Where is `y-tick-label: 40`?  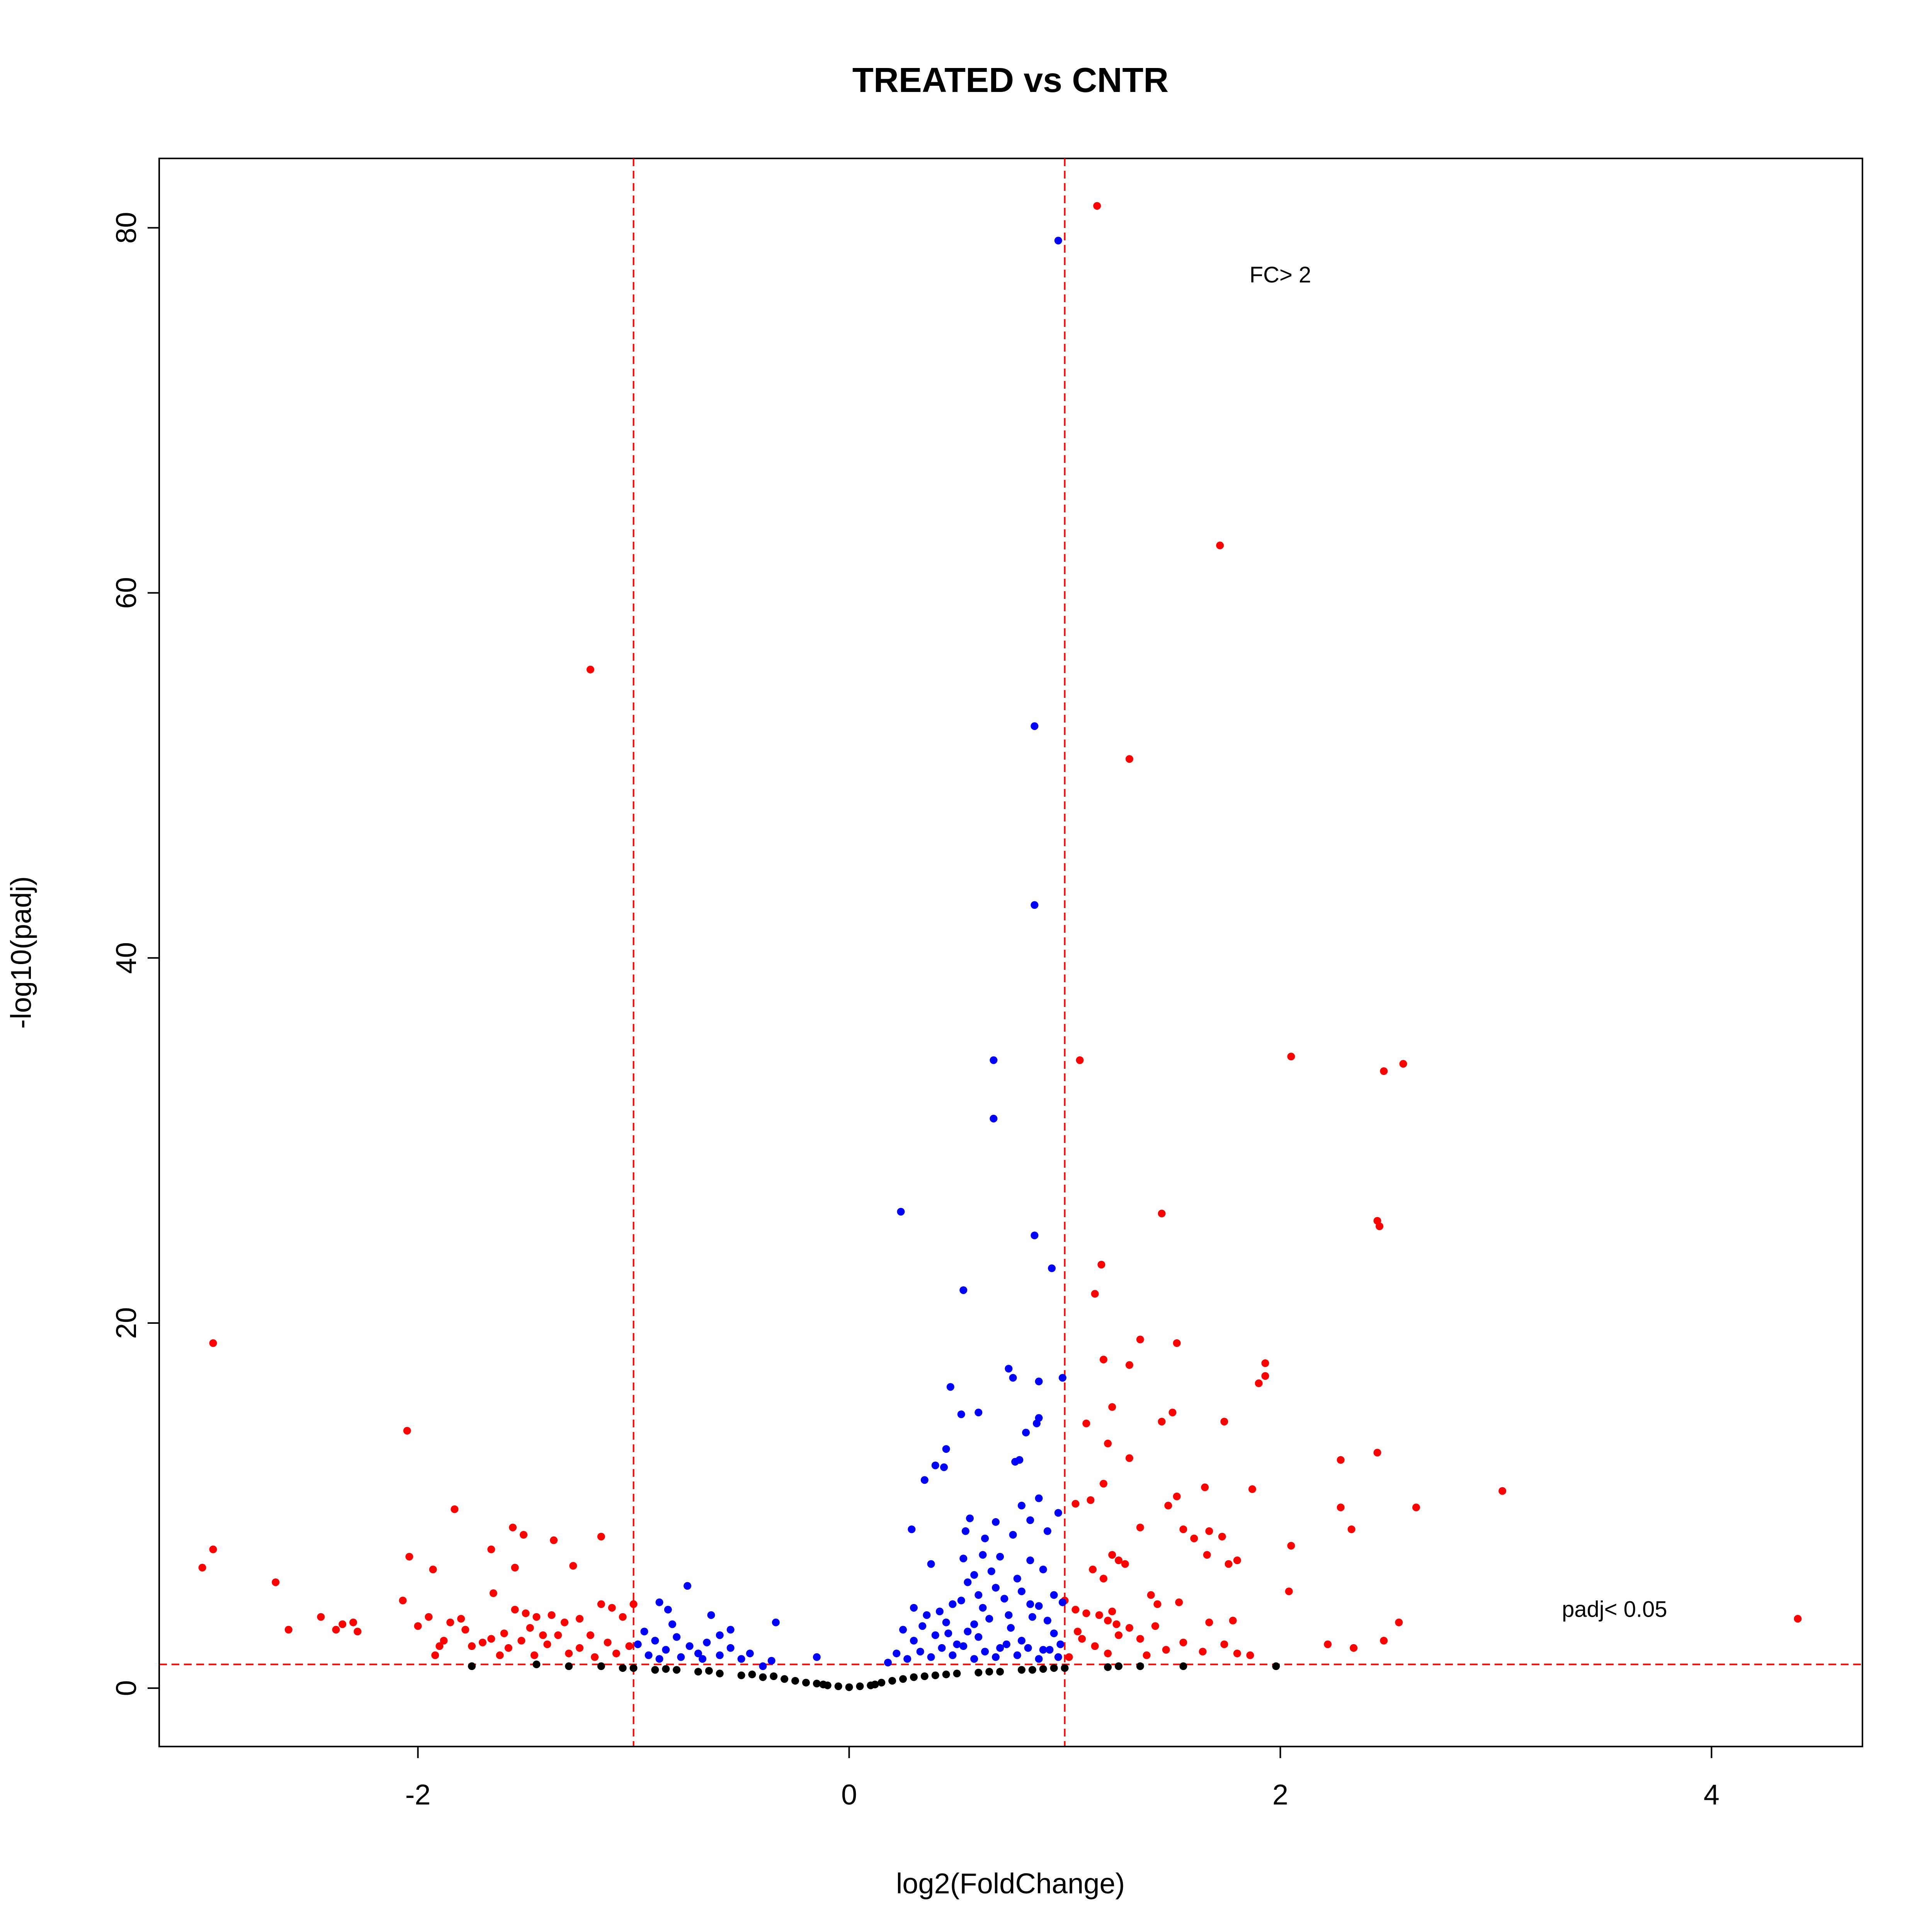 y-tick-label: 40 is located at coordinates (126, 958).